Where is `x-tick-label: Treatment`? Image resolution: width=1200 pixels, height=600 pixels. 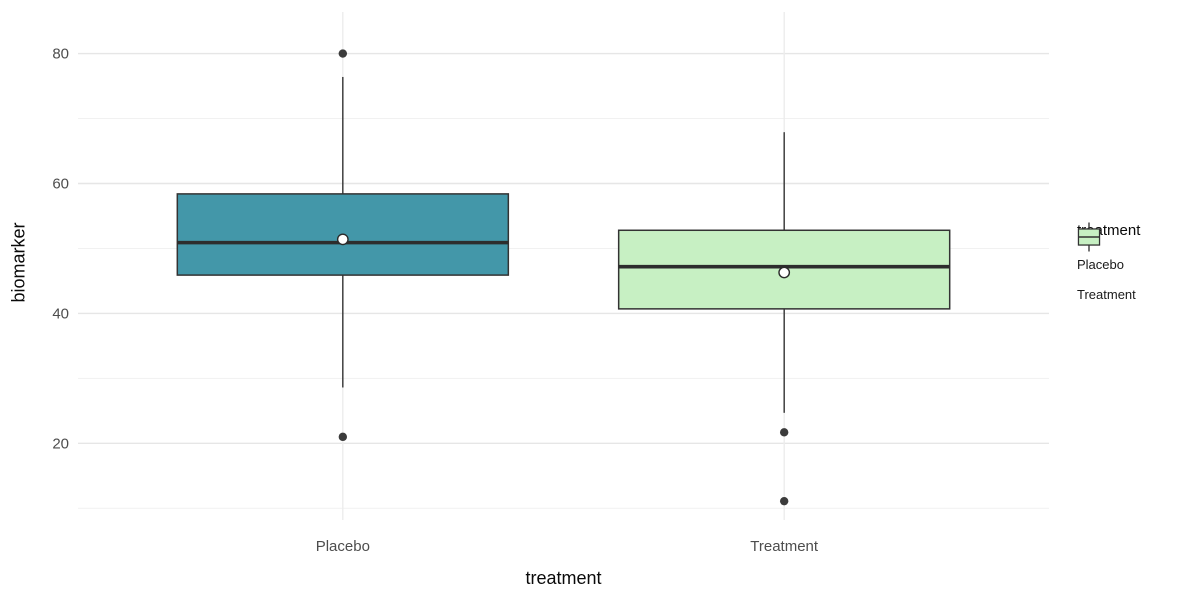 x-tick-label: Treatment is located at coordinates (784, 546).